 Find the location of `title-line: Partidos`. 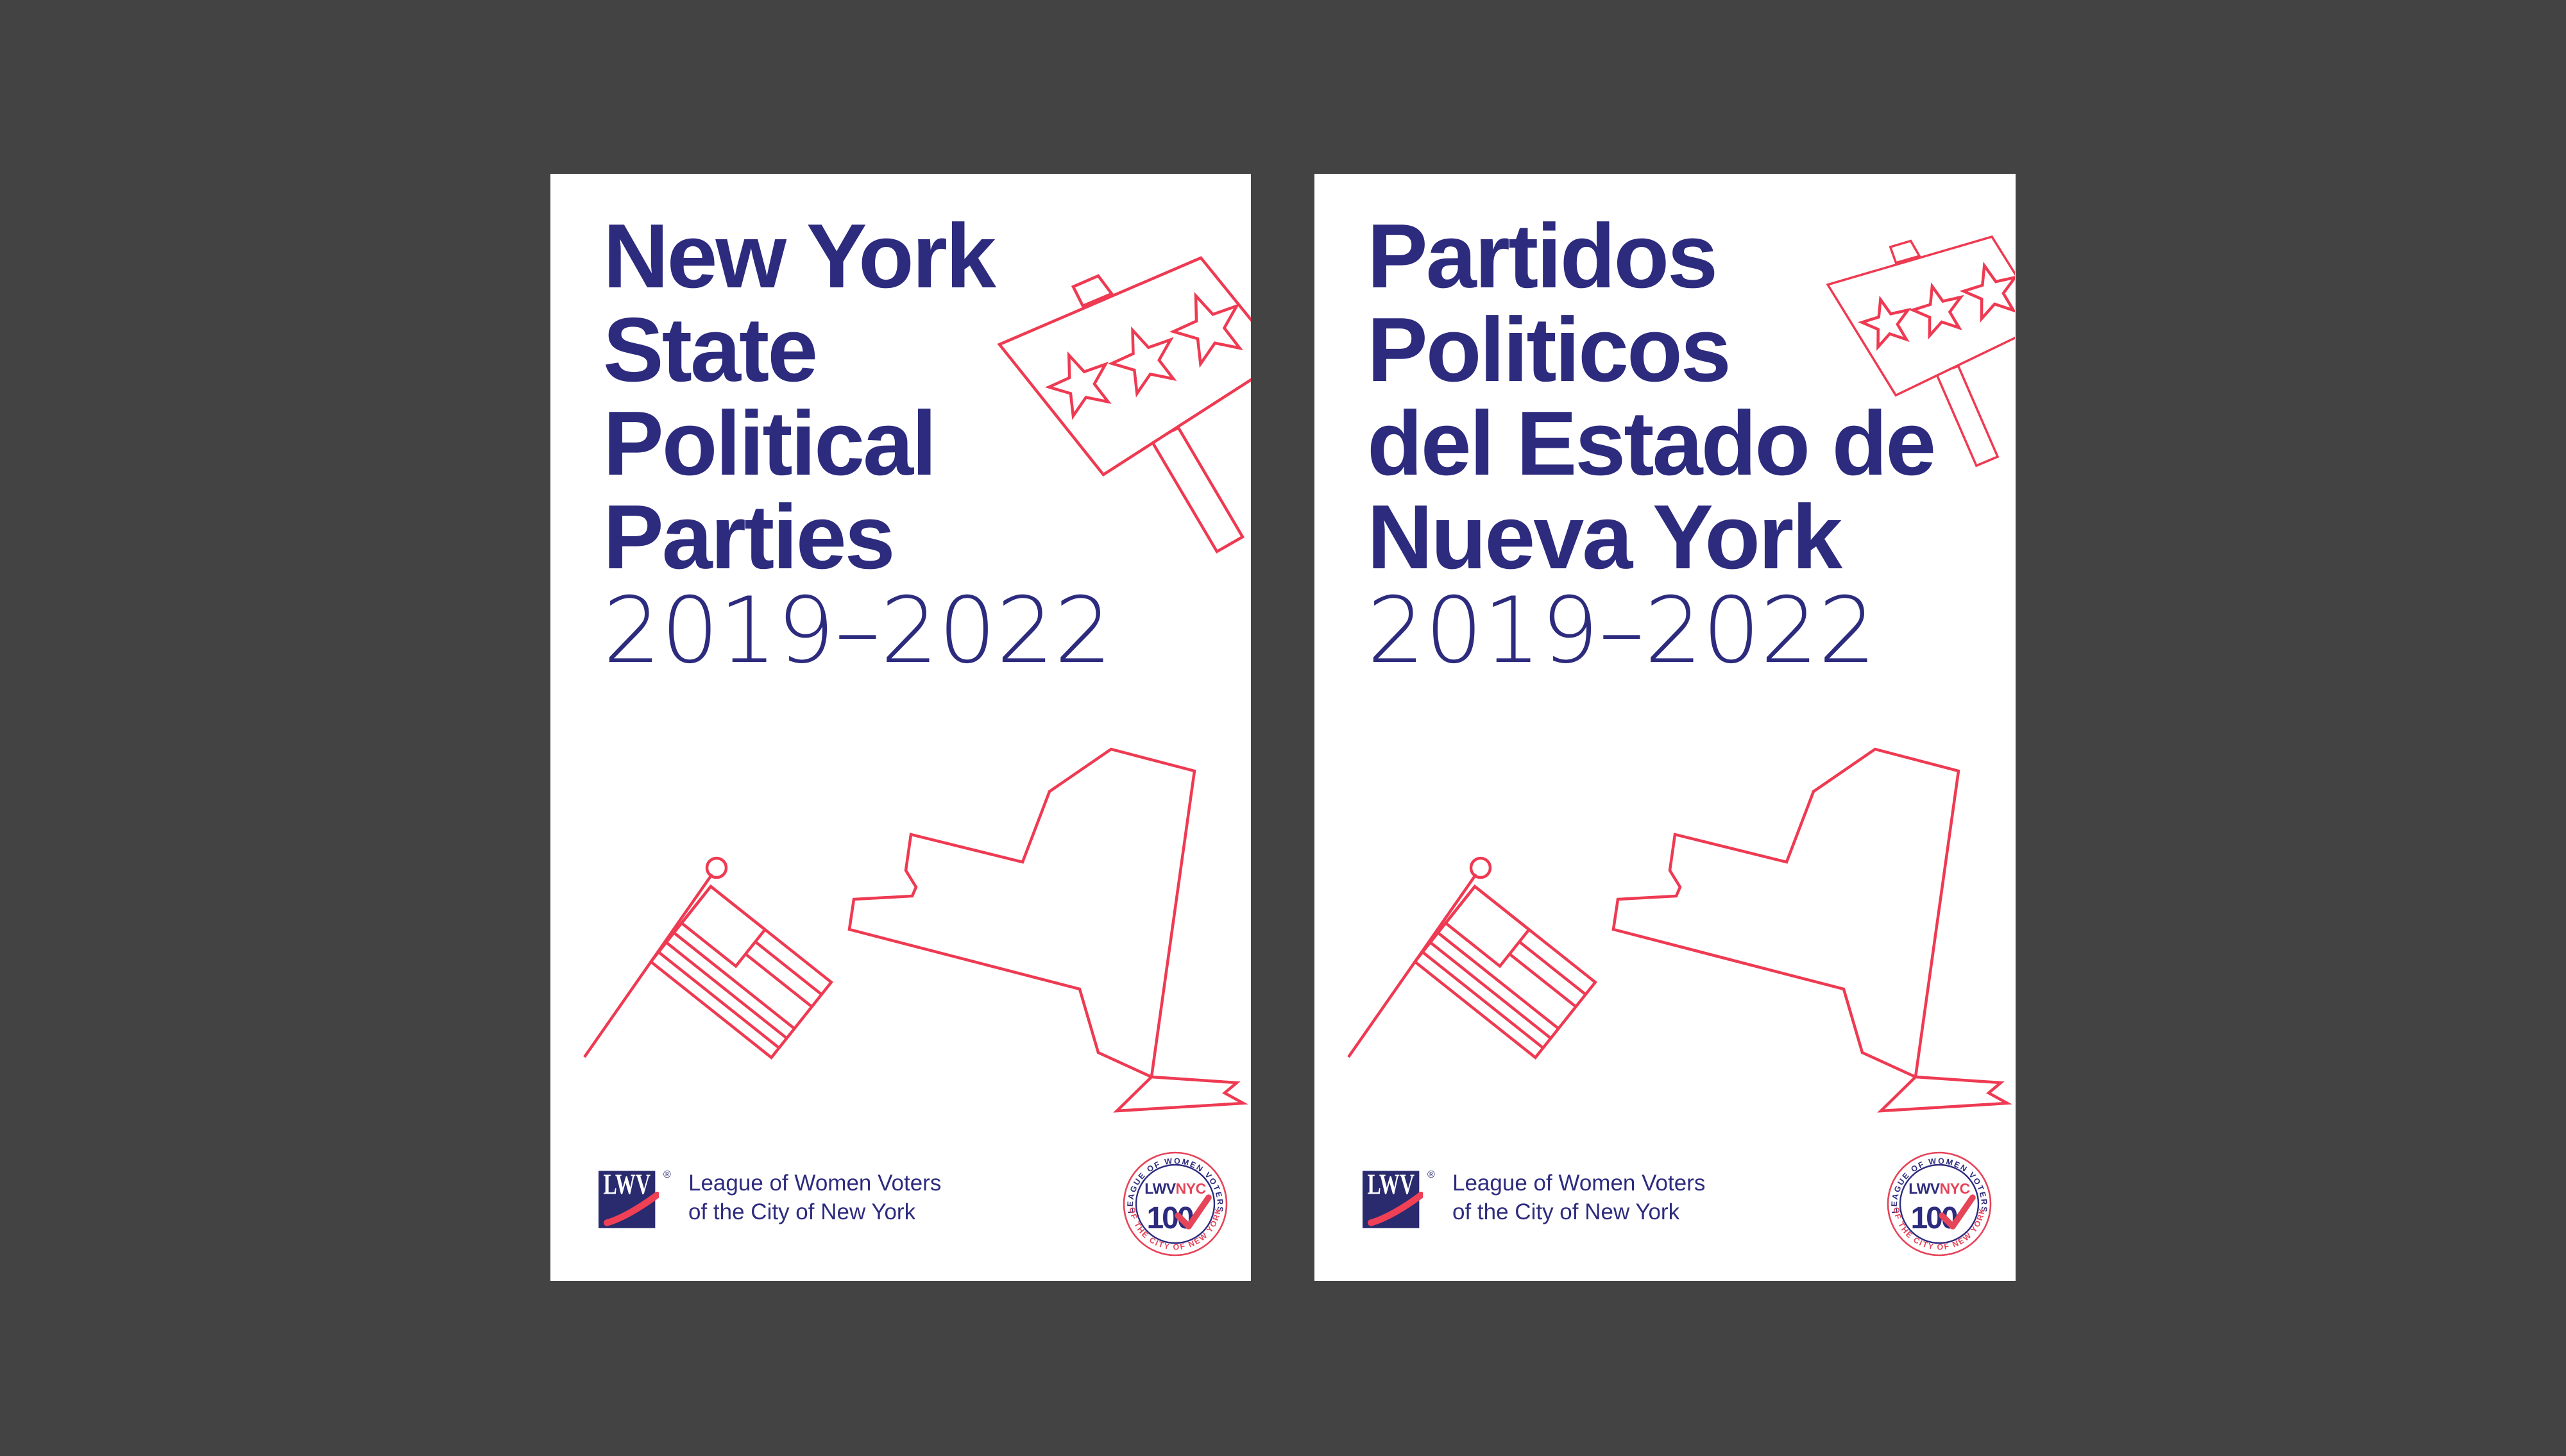

title-line: Partidos is located at coordinates (1542, 256).